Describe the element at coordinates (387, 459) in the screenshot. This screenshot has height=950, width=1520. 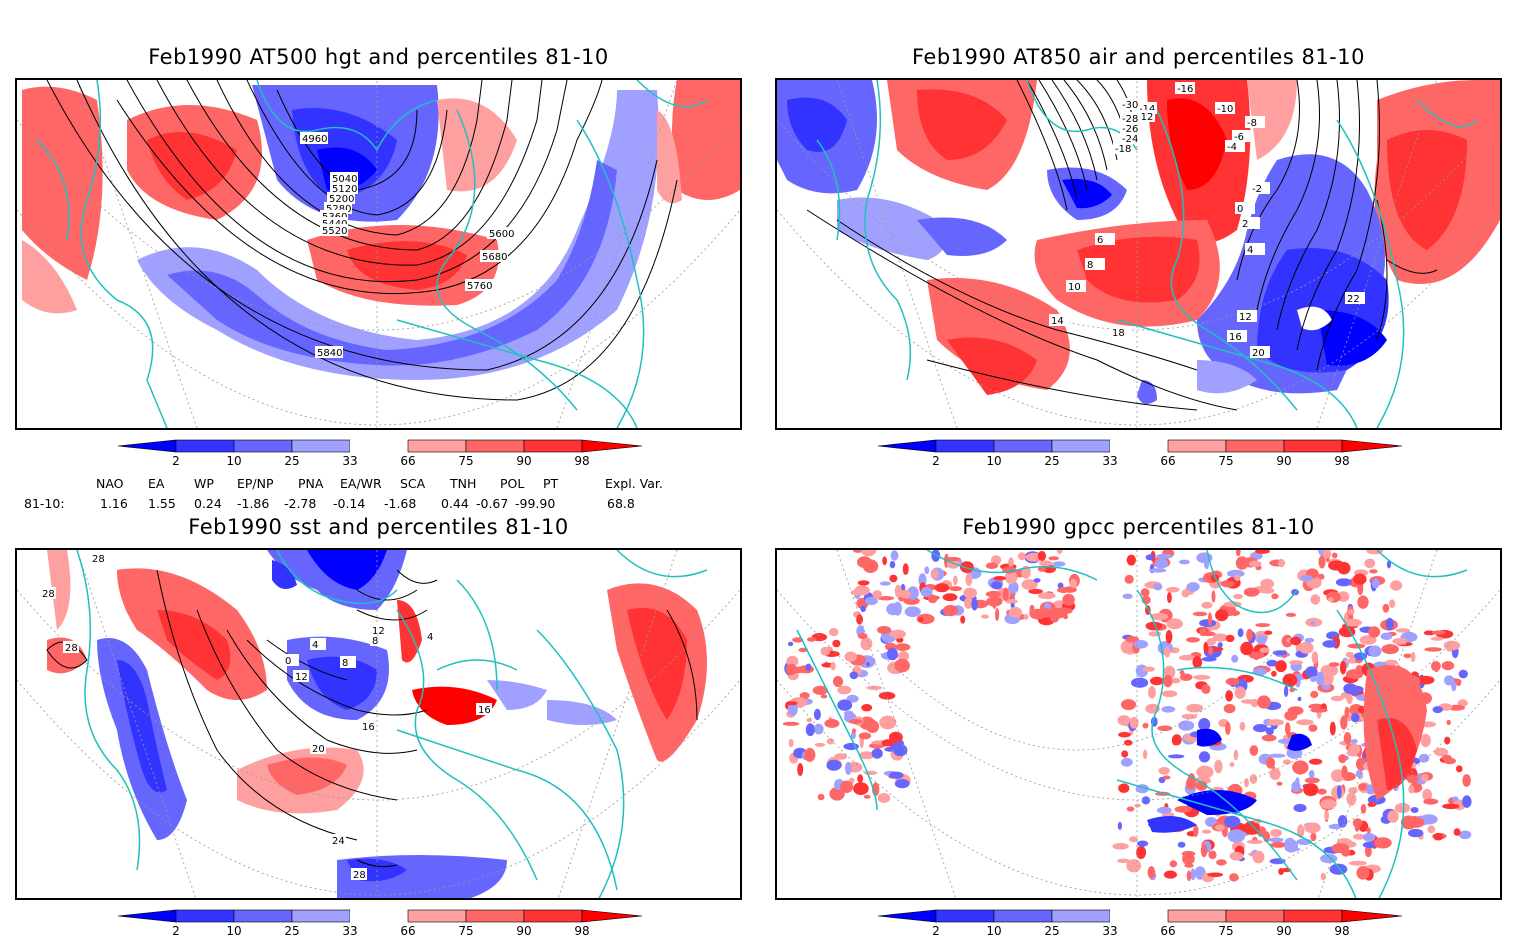
I see `colorbar-left-top: 2 10 25 33 66 75 90 98` at that location.